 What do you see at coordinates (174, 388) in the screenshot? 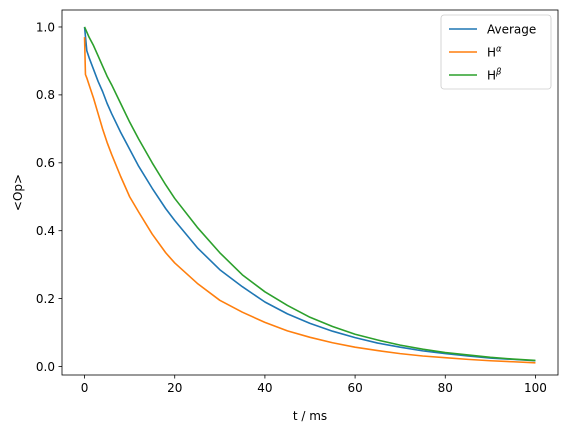
I see `x-tick-label: 20` at bounding box center [174, 388].